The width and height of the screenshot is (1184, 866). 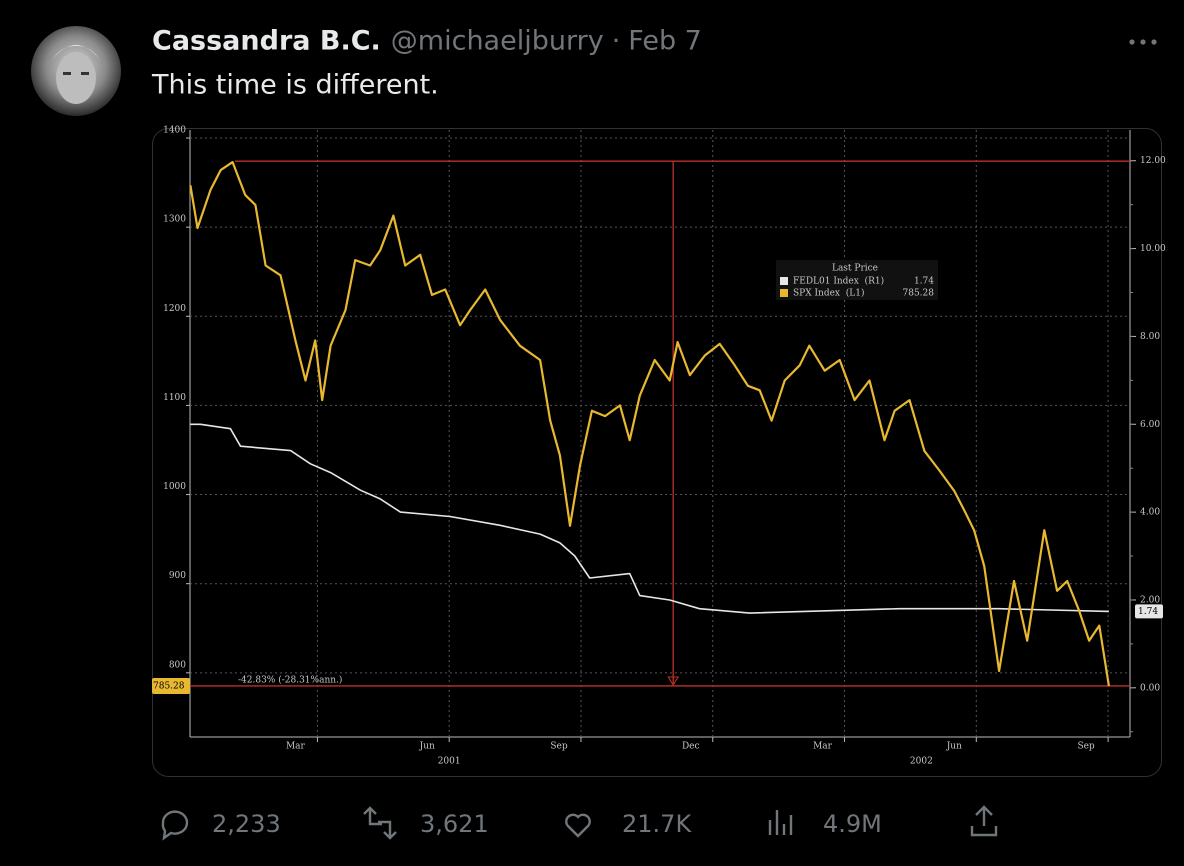 I want to click on legend-value: 1.74, so click(x=924, y=282).